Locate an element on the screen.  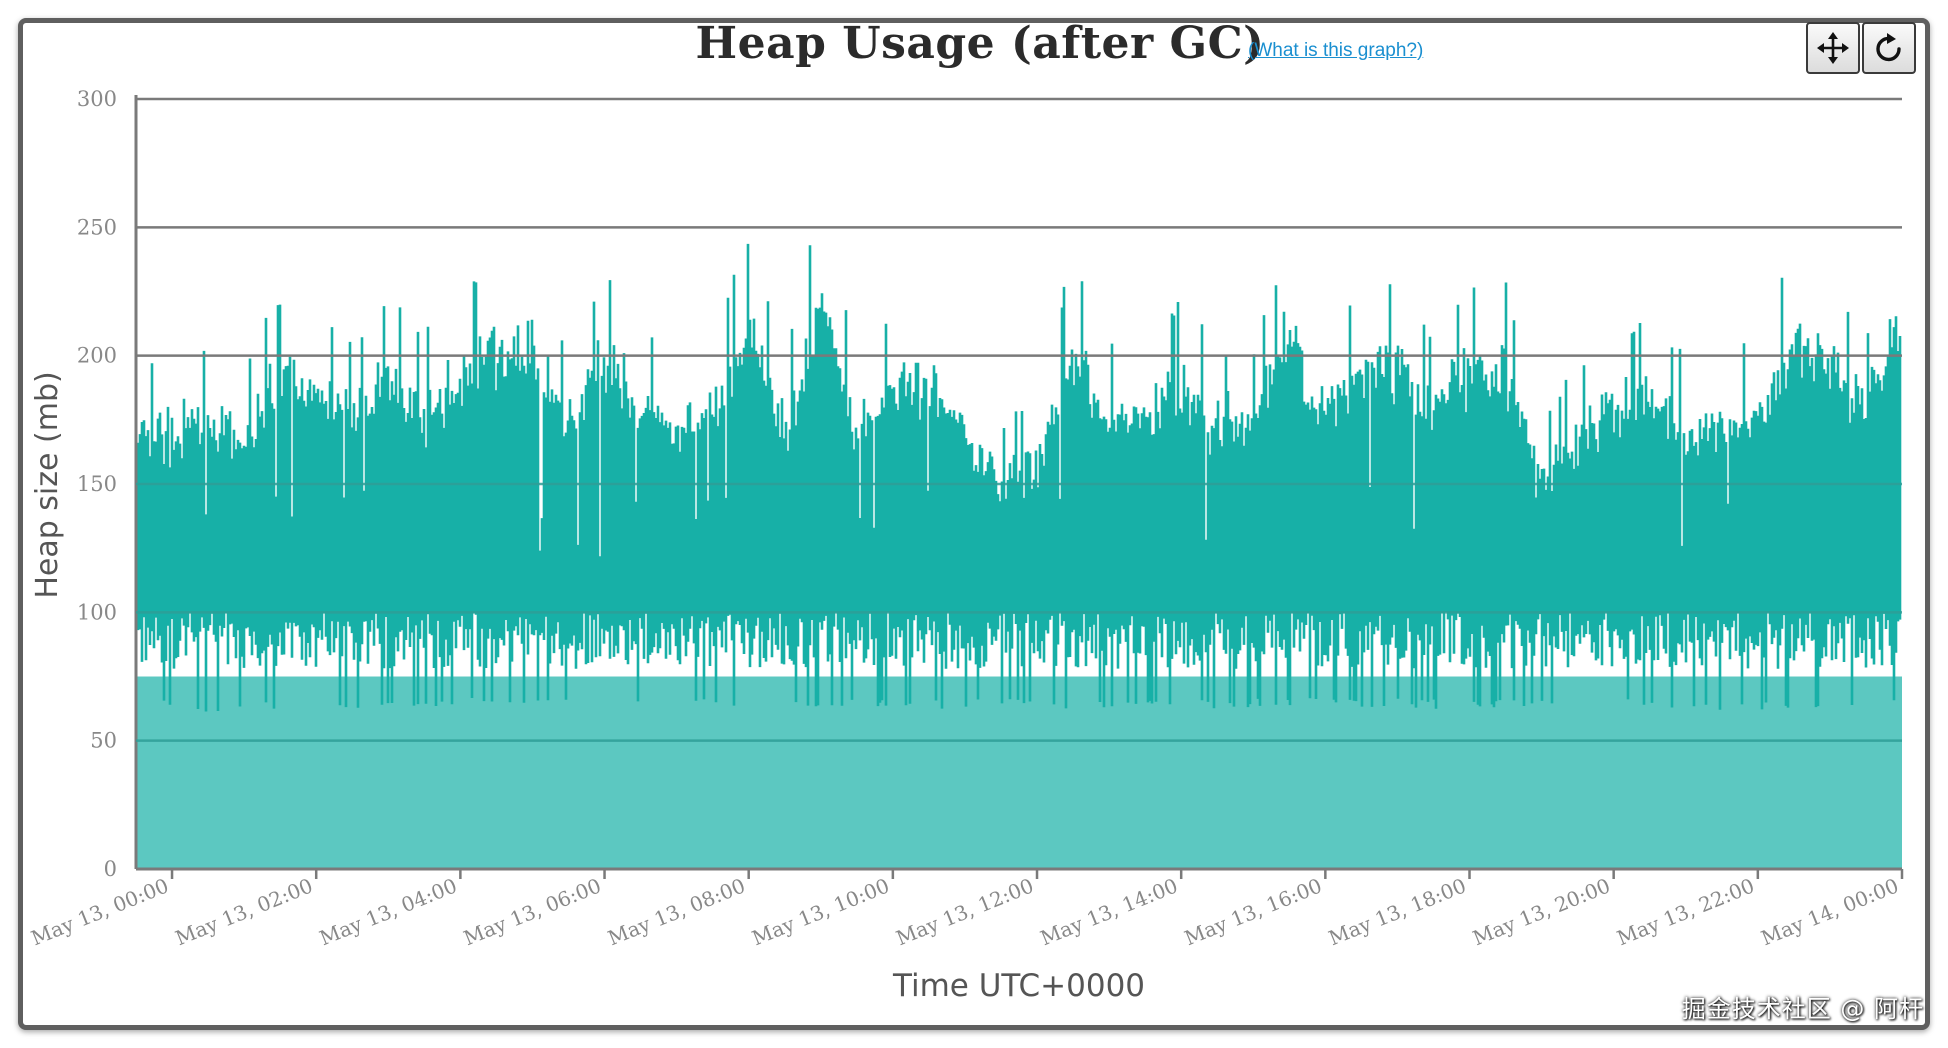
y-tick-label: 200 is located at coordinates (97, 356).